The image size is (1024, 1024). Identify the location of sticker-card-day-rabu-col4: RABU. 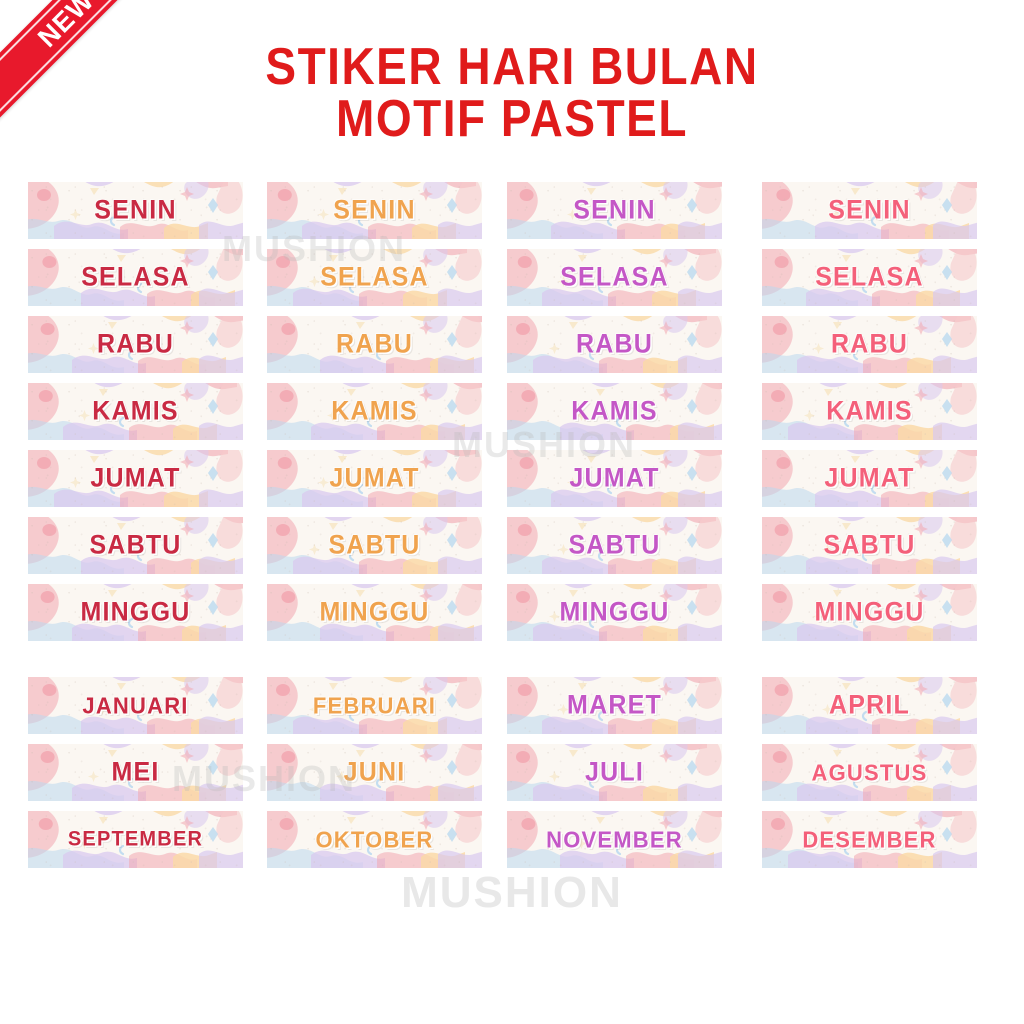
(869, 344).